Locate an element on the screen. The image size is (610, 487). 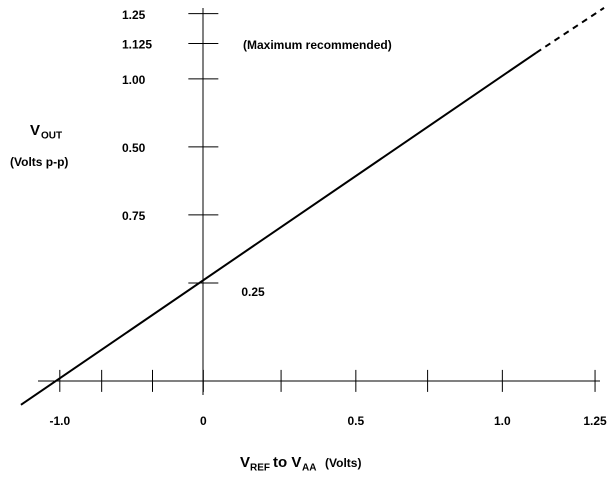
x-label-main: V is located at coordinates (245, 462).